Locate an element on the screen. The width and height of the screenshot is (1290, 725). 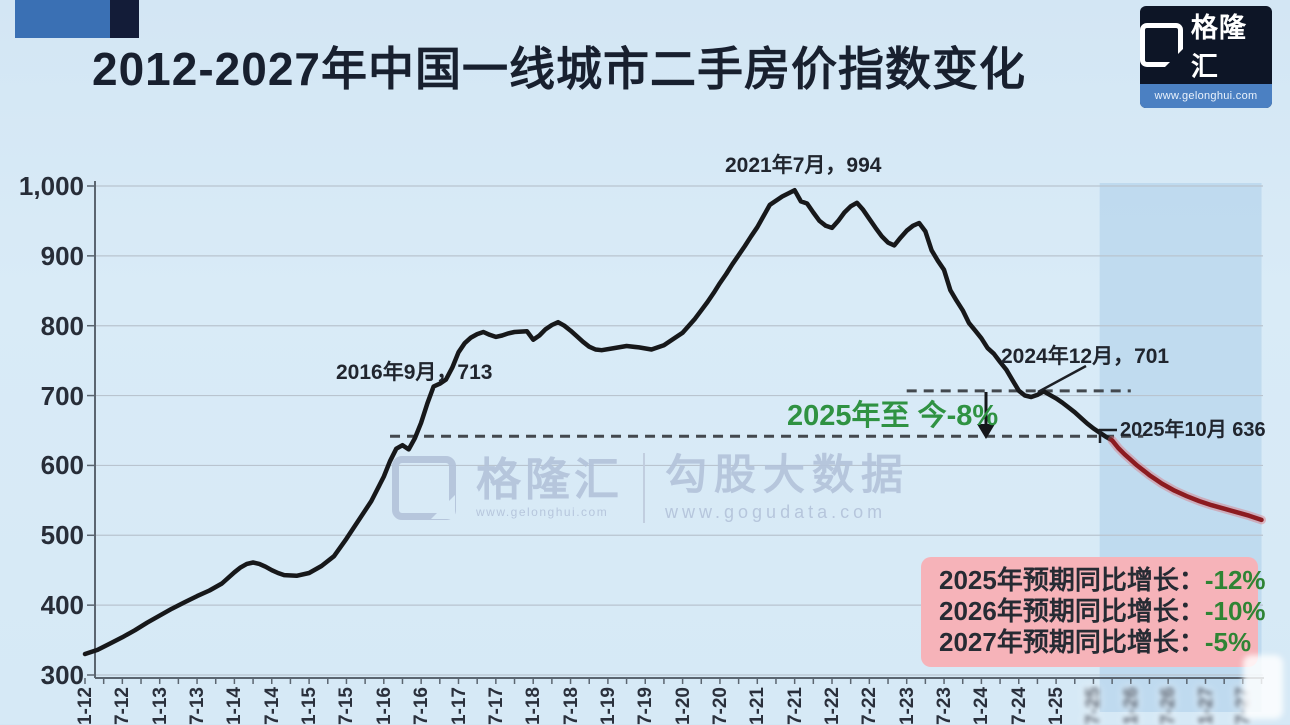
x-axis-label: 1-18 is located at coordinates (534, 706).